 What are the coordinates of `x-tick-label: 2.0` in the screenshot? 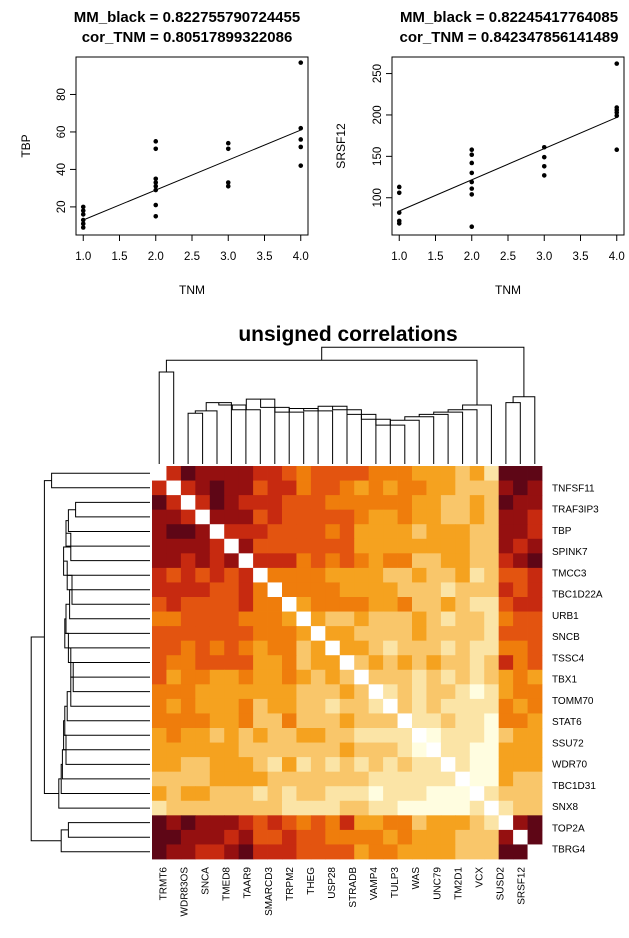 It's located at (472, 257).